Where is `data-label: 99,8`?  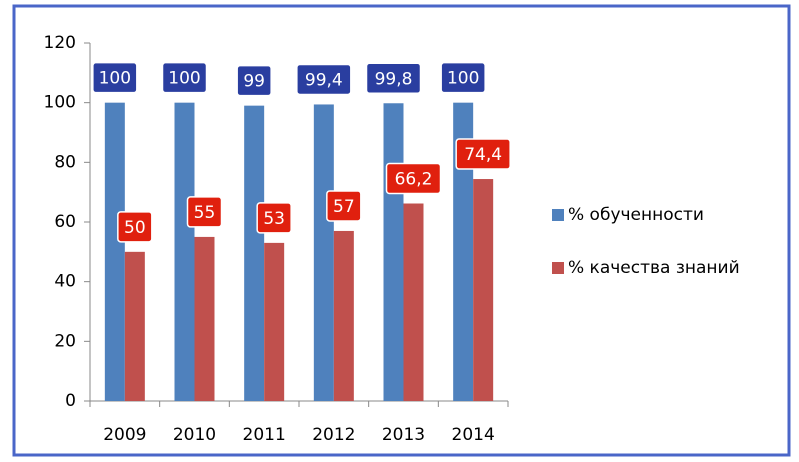
data-label: 99,8 is located at coordinates (394, 79).